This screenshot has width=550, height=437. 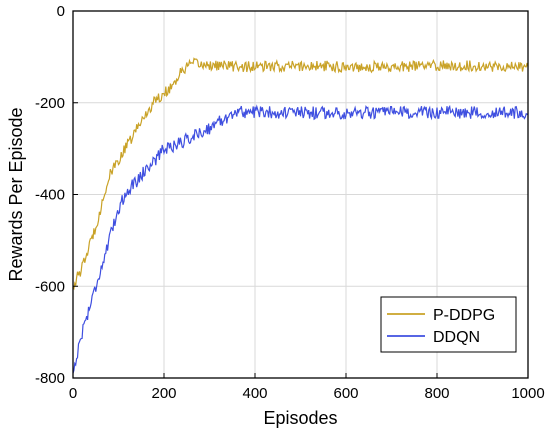 What do you see at coordinates (527, 393) in the screenshot?
I see `x-tick-label: 1000` at bounding box center [527, 393].